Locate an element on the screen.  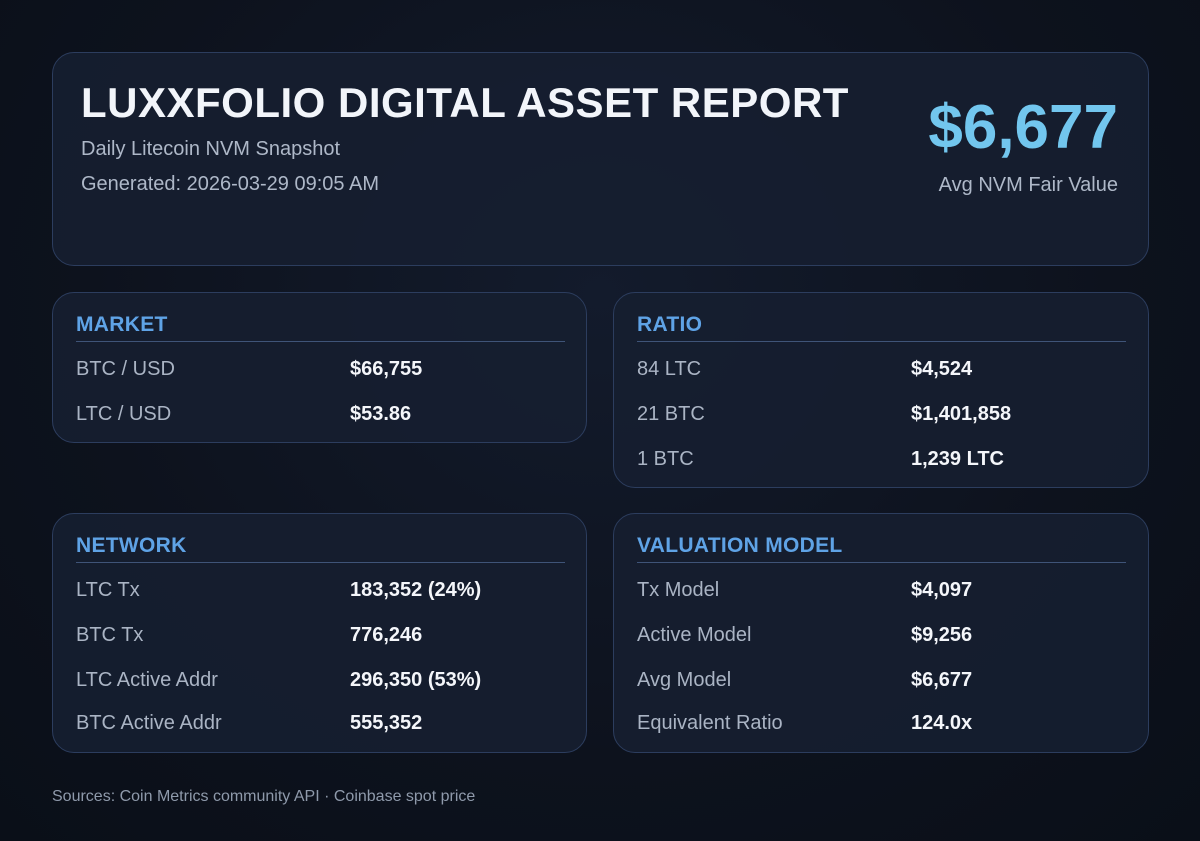
ratio-row-label: 84 LTC is located at coordinates (669, 369).